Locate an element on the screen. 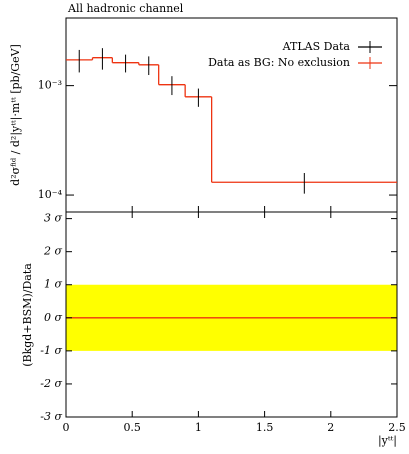 This screenshot has width=409, height=454. ratio-y-axis-label: (Bkgd+BSM)/Data is located at coordinates (27, 315).